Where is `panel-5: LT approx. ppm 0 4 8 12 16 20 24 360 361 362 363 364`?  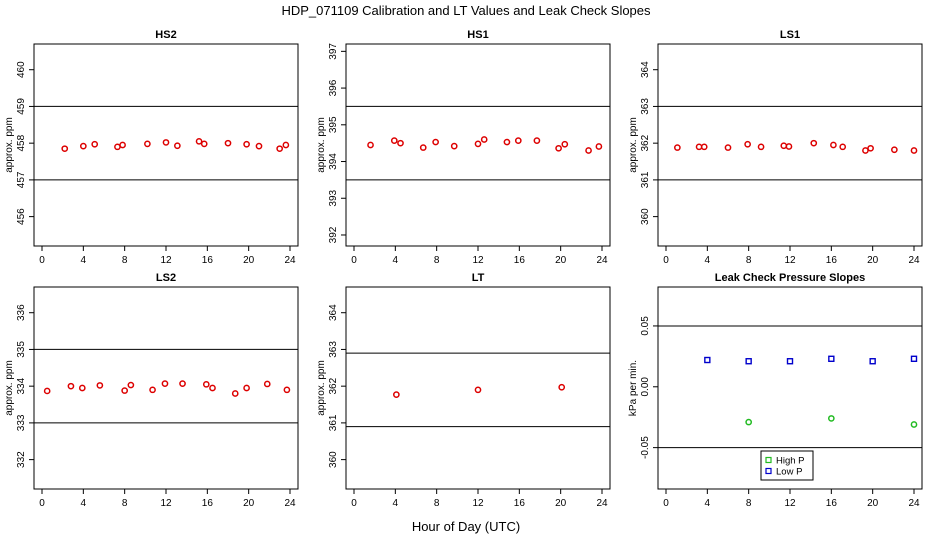
panel-5: LT approx. ppm 0 4 8 12 16 20 24 360 361 362 363 364 is located at coordinates (463, 390).